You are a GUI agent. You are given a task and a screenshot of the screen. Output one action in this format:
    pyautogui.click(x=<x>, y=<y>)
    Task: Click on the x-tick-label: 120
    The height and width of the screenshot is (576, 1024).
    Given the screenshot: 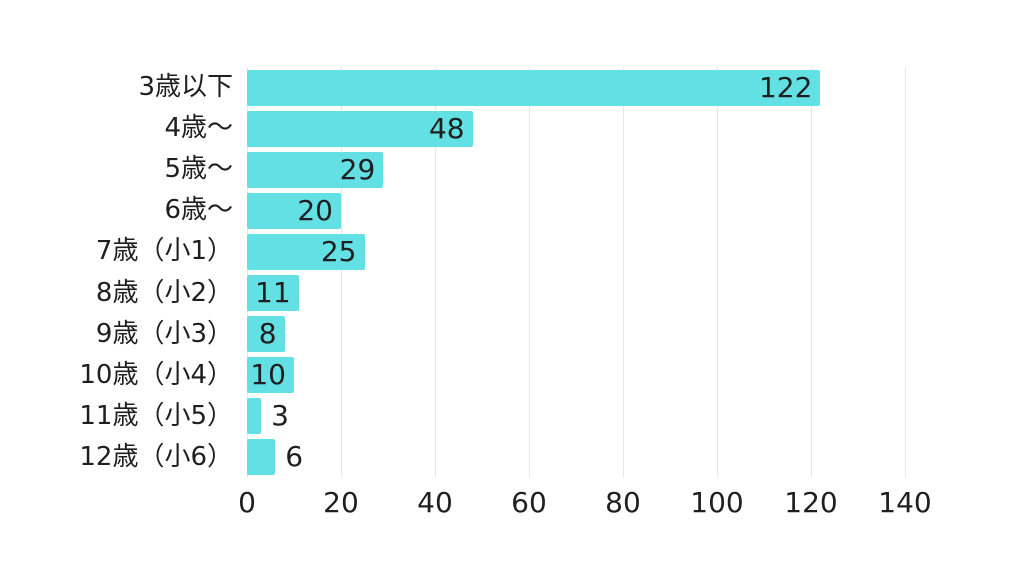 What is the action you would take?
    pyautogui.click(x=811, y=502)
    